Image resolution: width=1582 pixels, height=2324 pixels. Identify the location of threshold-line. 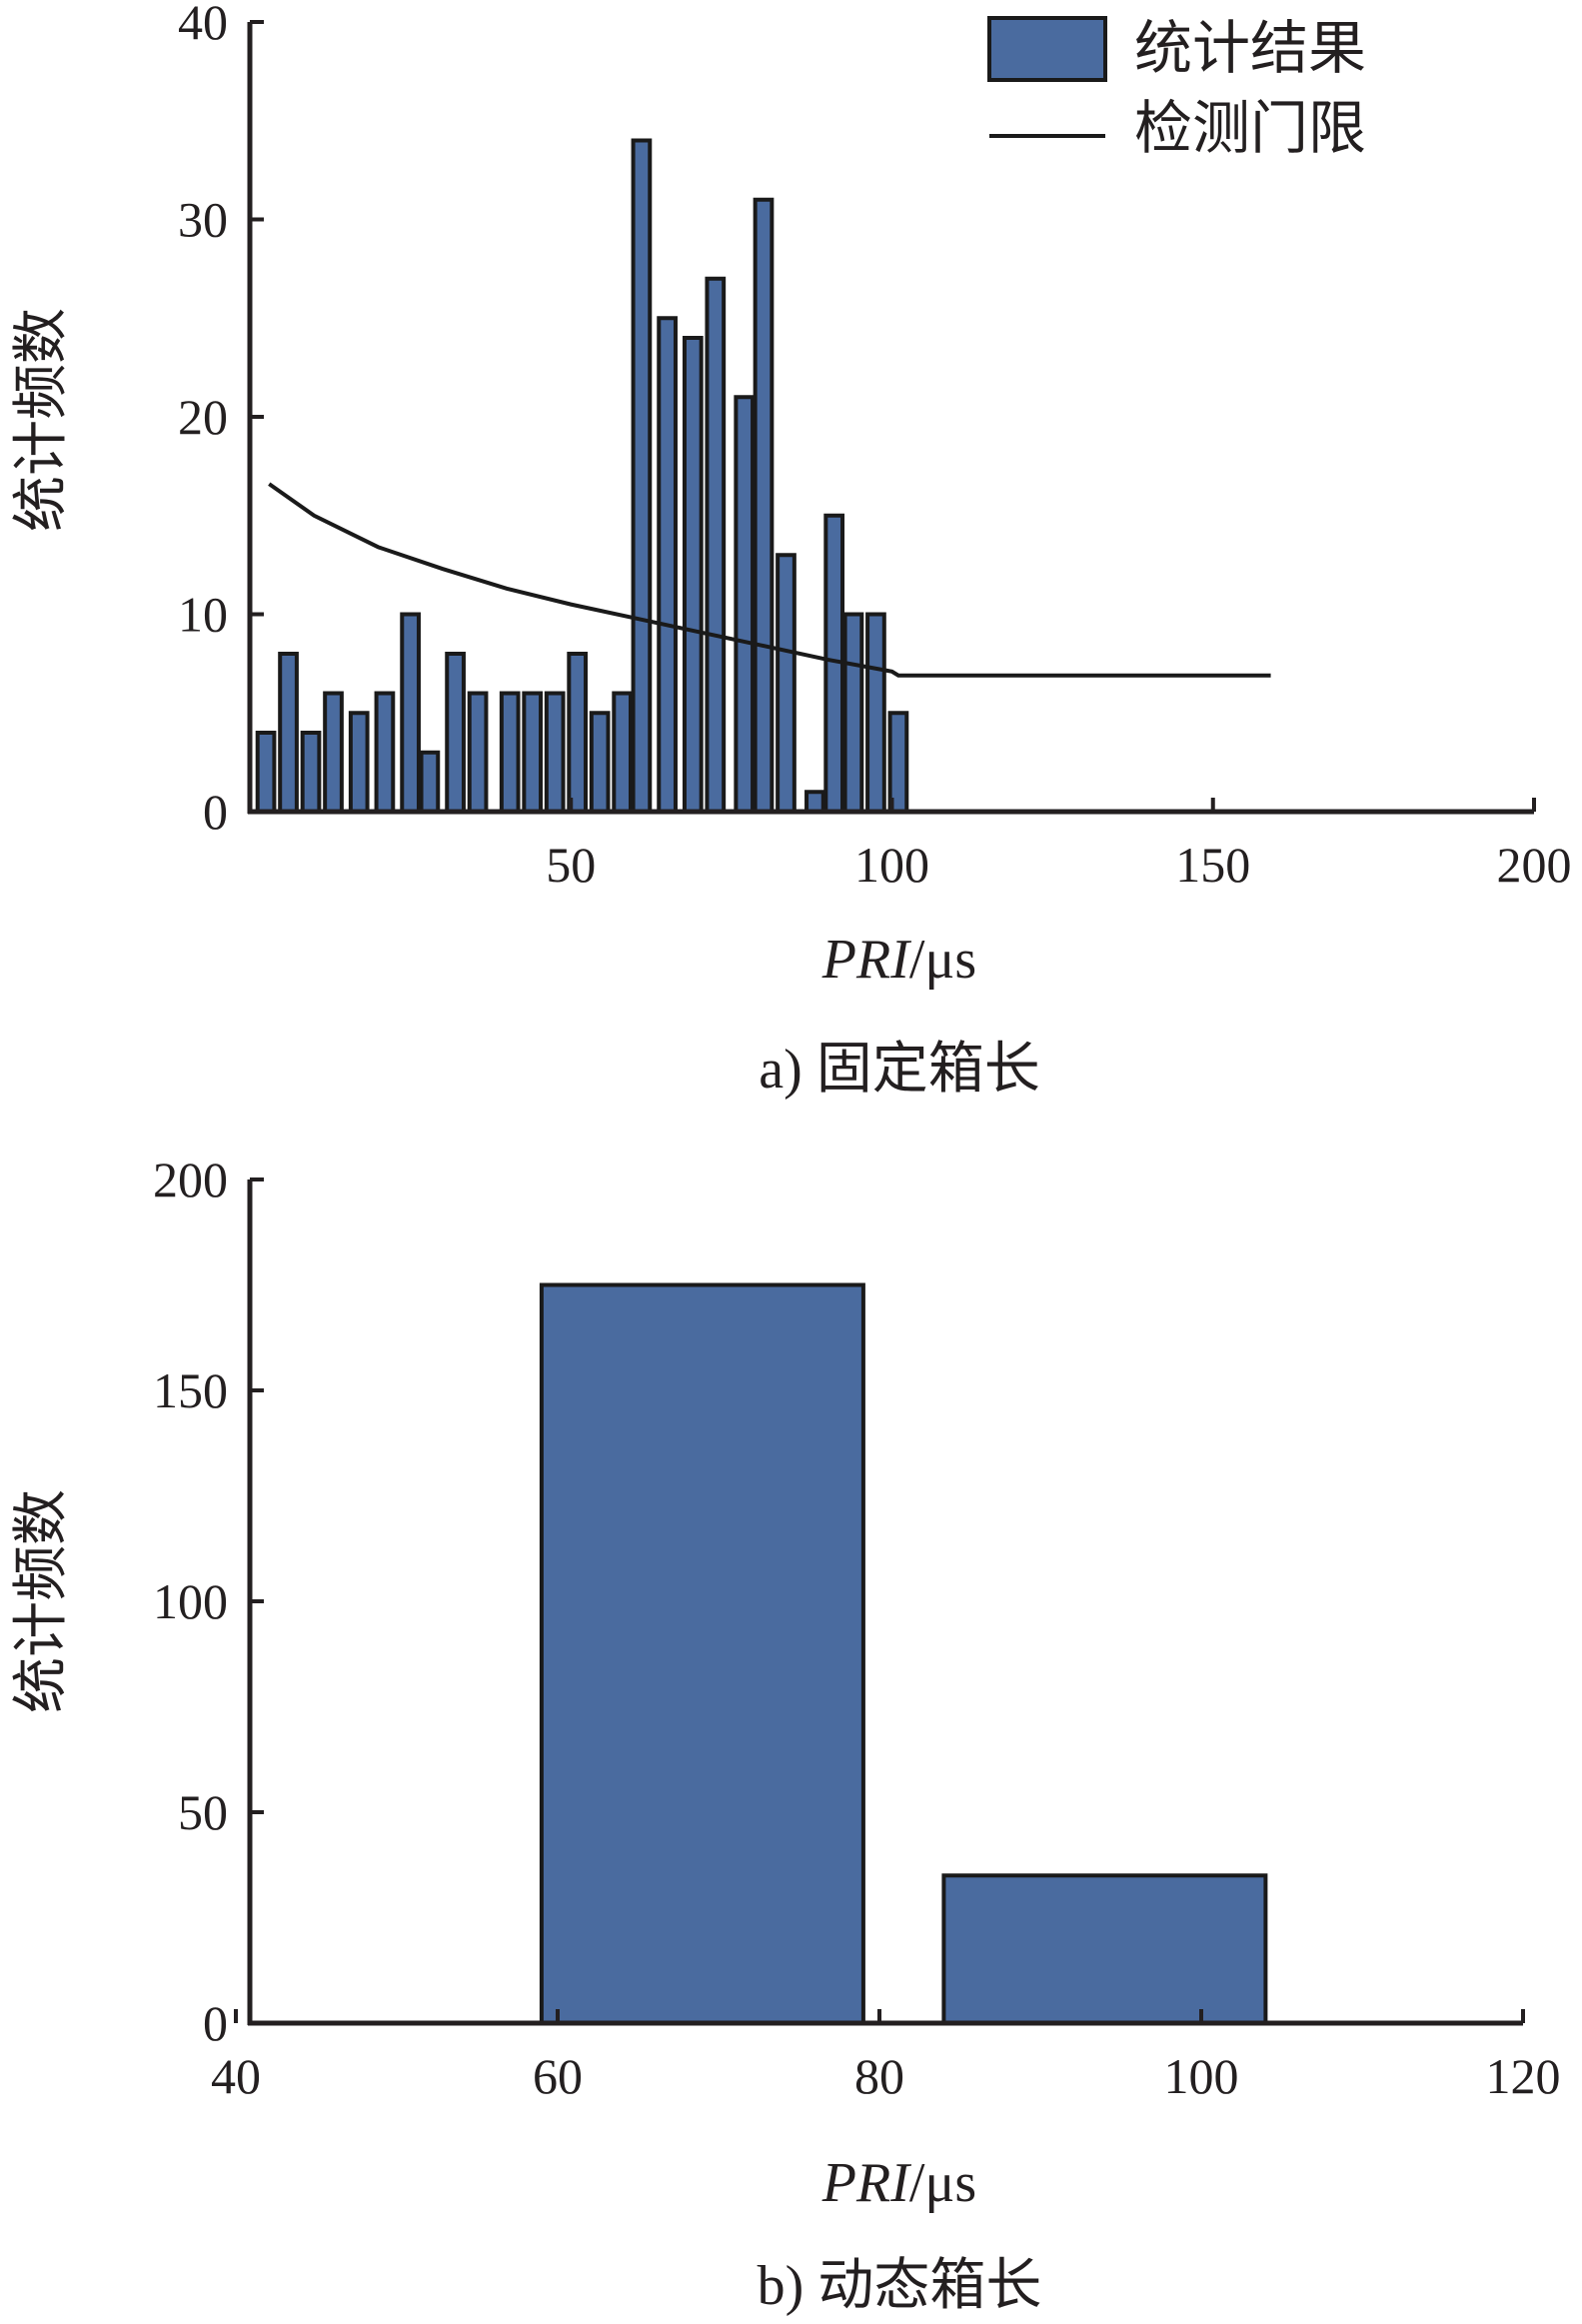
(770, 580).